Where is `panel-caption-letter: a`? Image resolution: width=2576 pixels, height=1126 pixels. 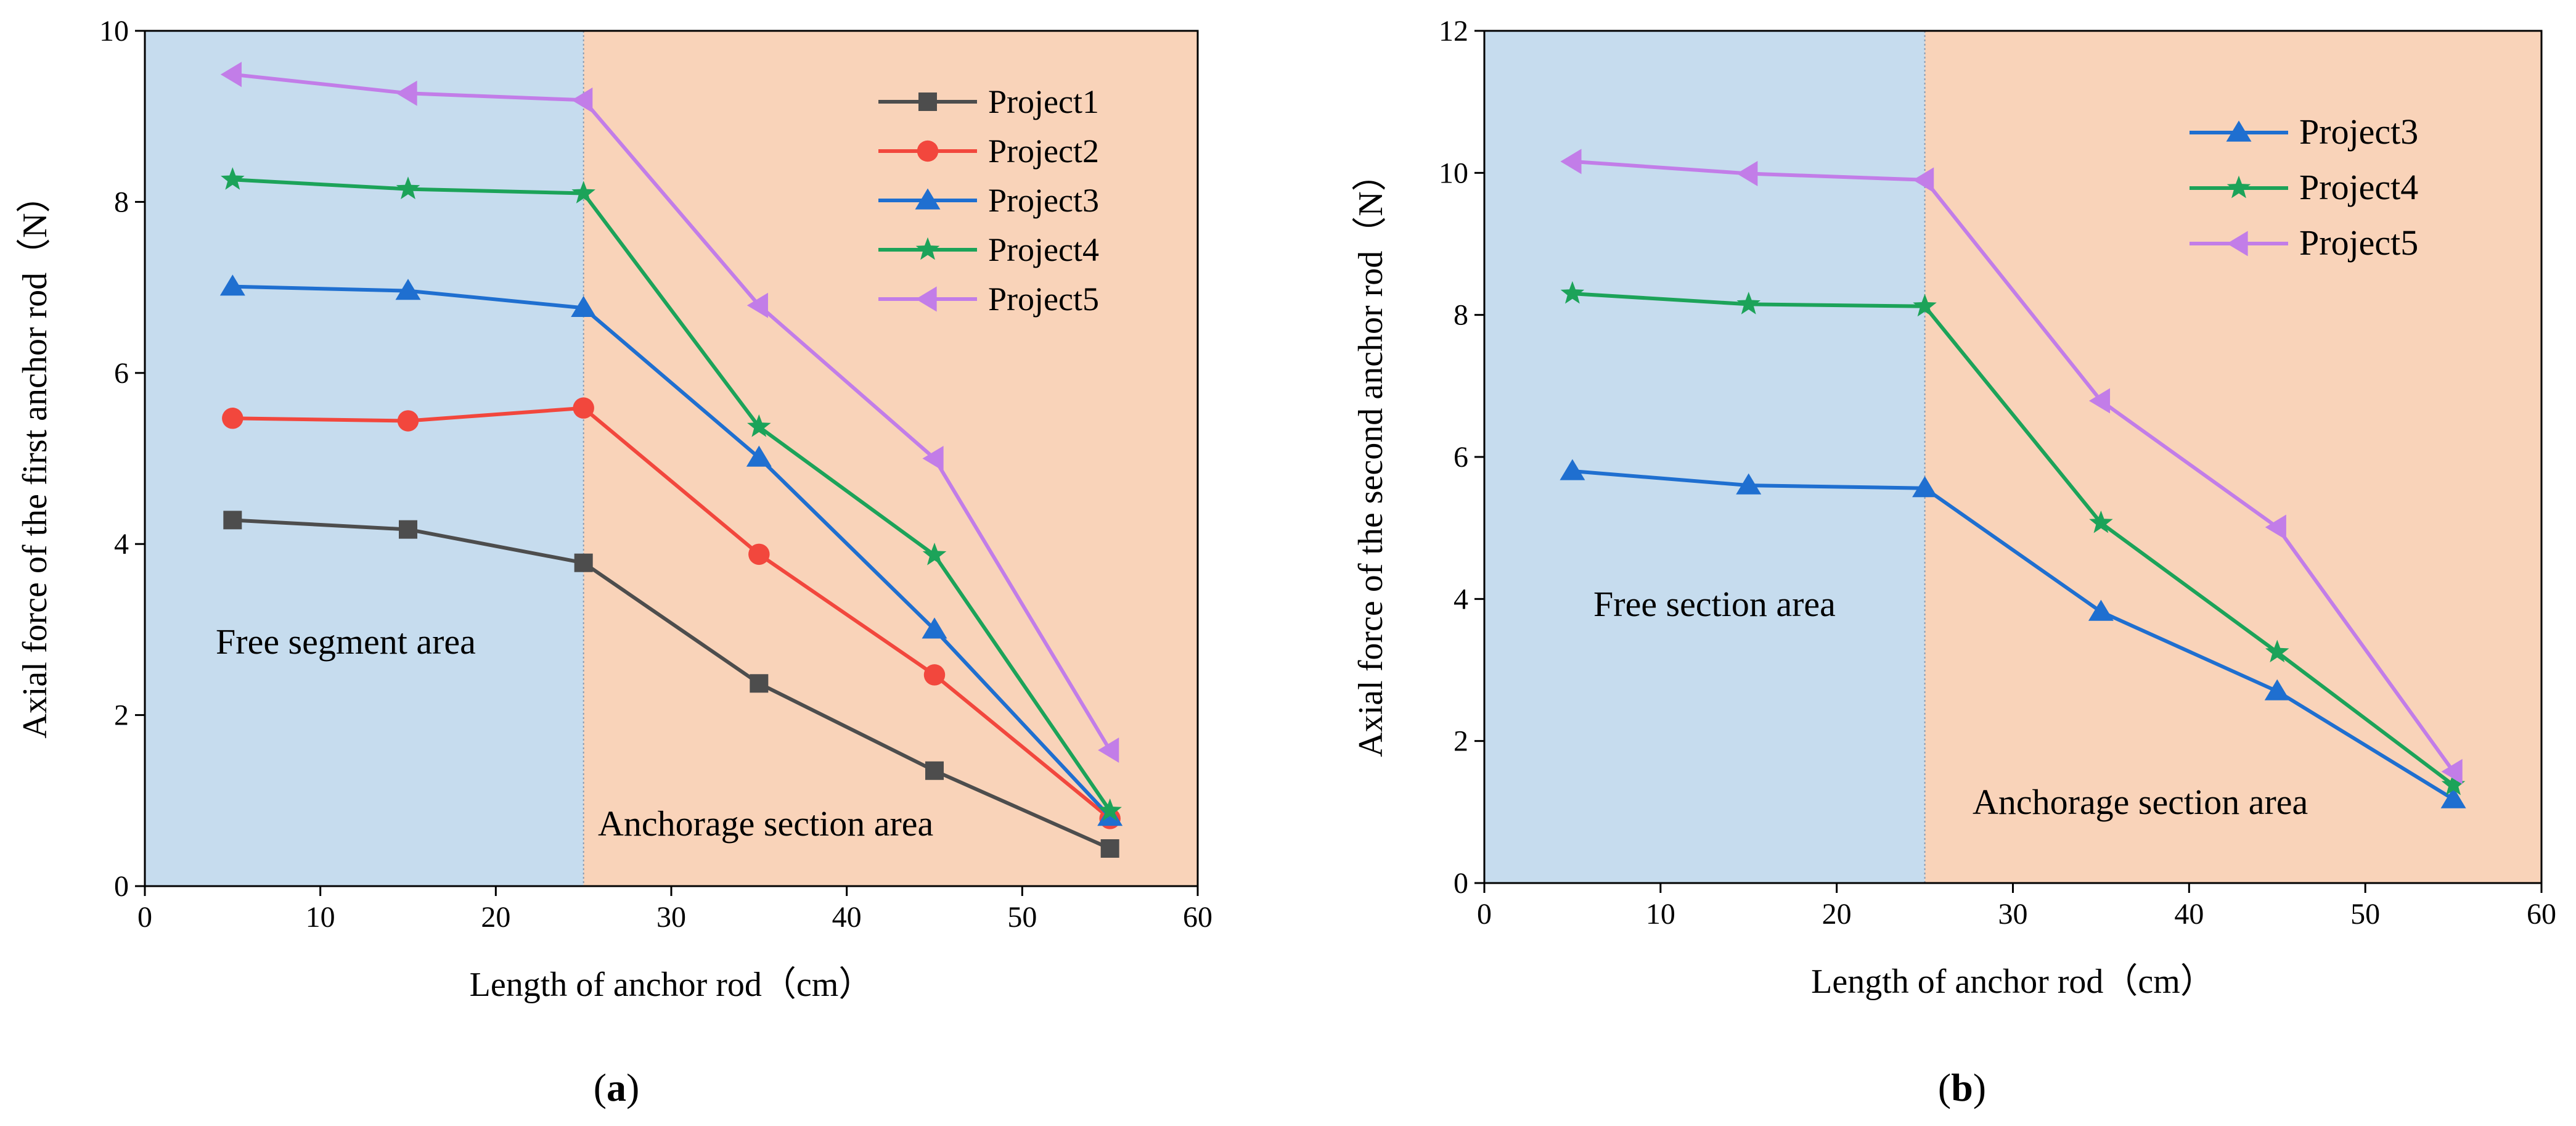 panel-caption-letter: a is located at coordinates (616, 1088).